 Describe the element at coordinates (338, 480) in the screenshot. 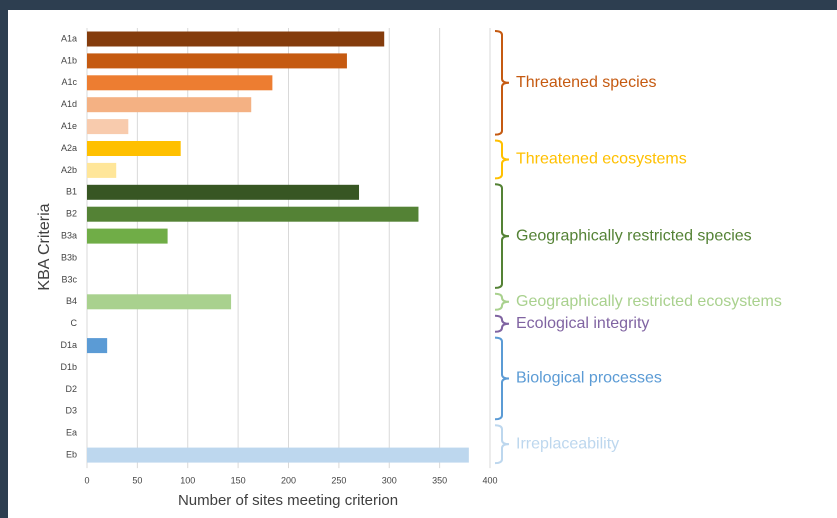

I see `x-tick-label: 250` at that location.